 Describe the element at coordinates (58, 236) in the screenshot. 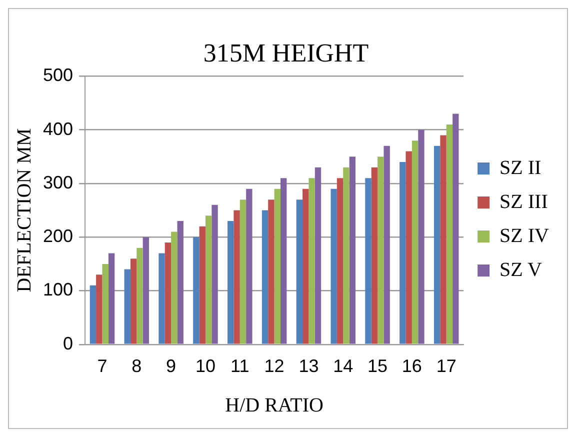

I see `y-tick-label: 200` at that location.